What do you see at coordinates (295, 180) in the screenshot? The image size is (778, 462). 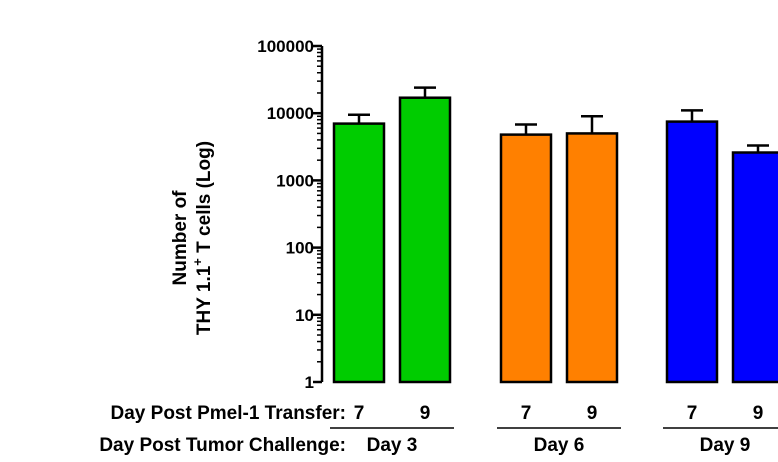 I see `y-tick-label: 1000` at bounding box center [295, 180].